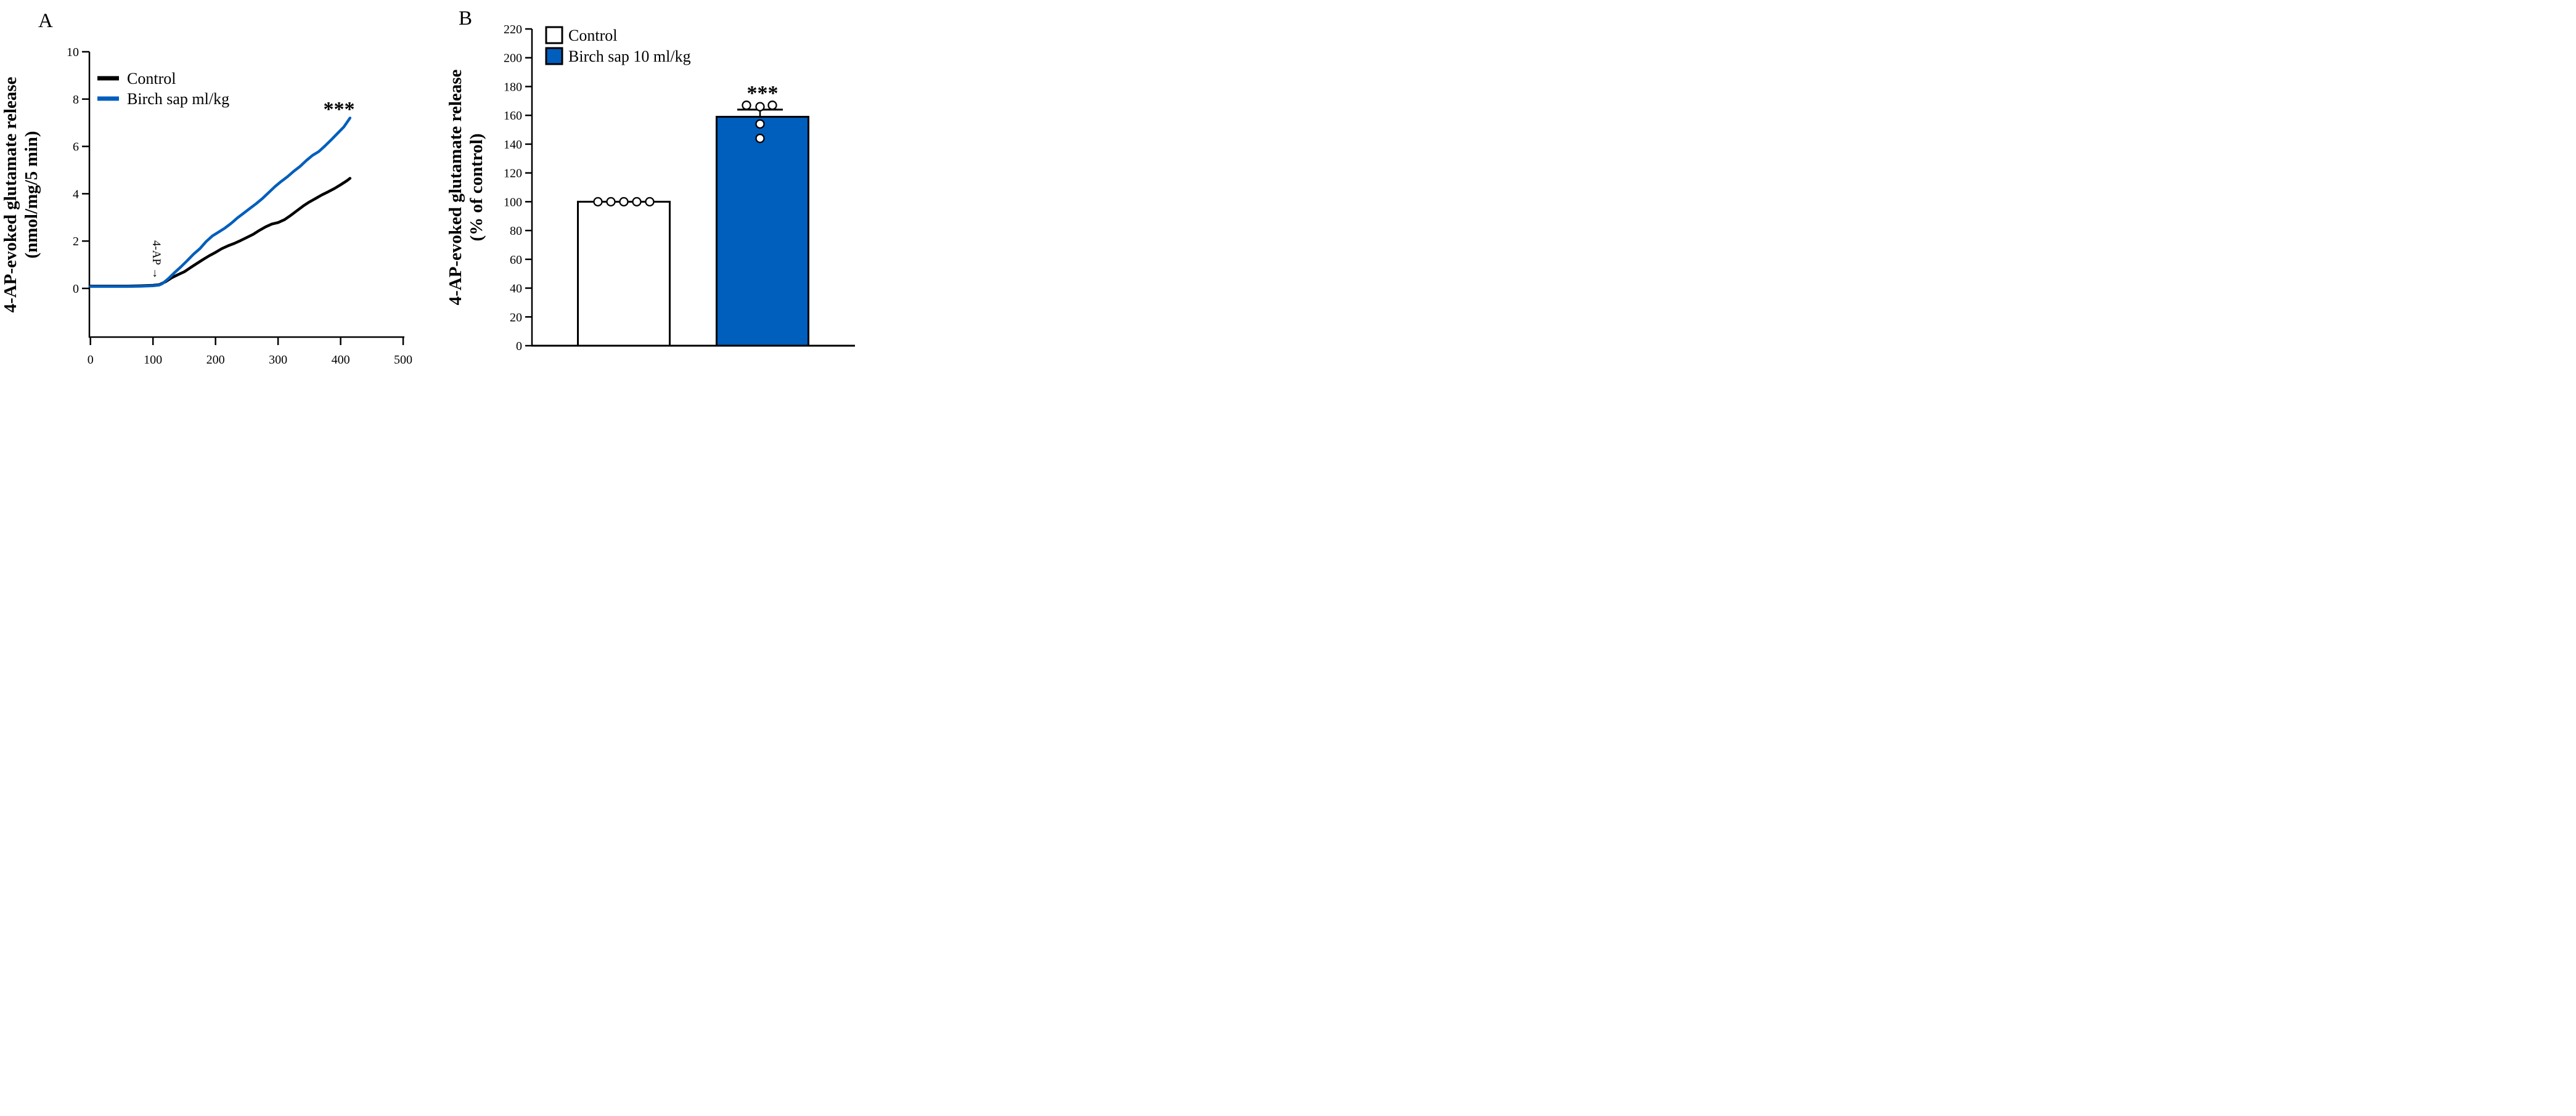 The height and width of the screenshot is (1116, 2576). Describe the element at coordinates (554, 35) in the screenshot. I see `legend-swatch-control-square` at that location.